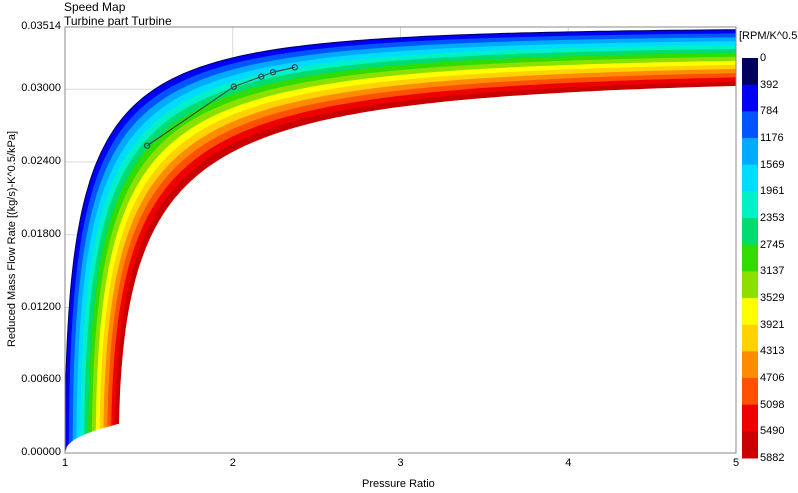 Image resolution: width=798 pixels, height=493 pixels. Describe the element at coordinates (95, 7) in the screenshot. I see `chart-title: Speed Map` at that location.